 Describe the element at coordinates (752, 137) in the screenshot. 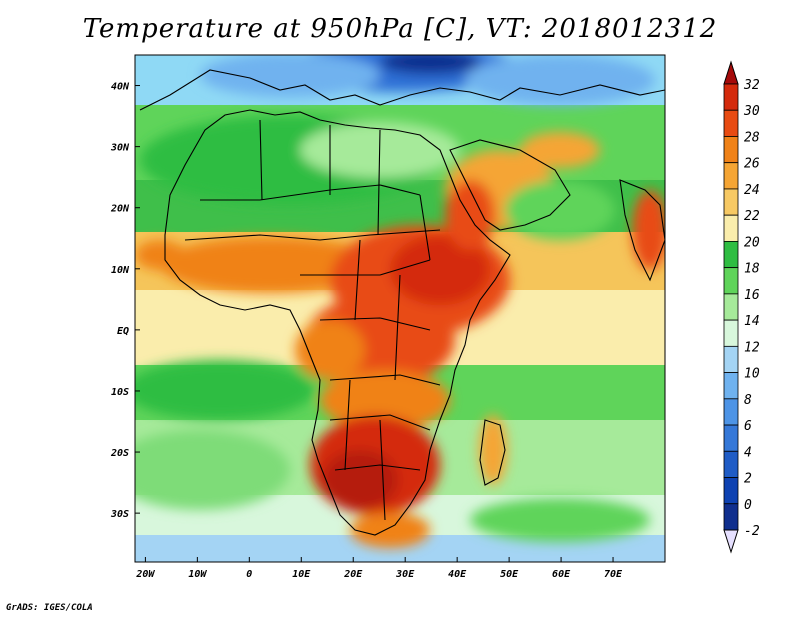

I see `colorbar-label: 28` at that location.